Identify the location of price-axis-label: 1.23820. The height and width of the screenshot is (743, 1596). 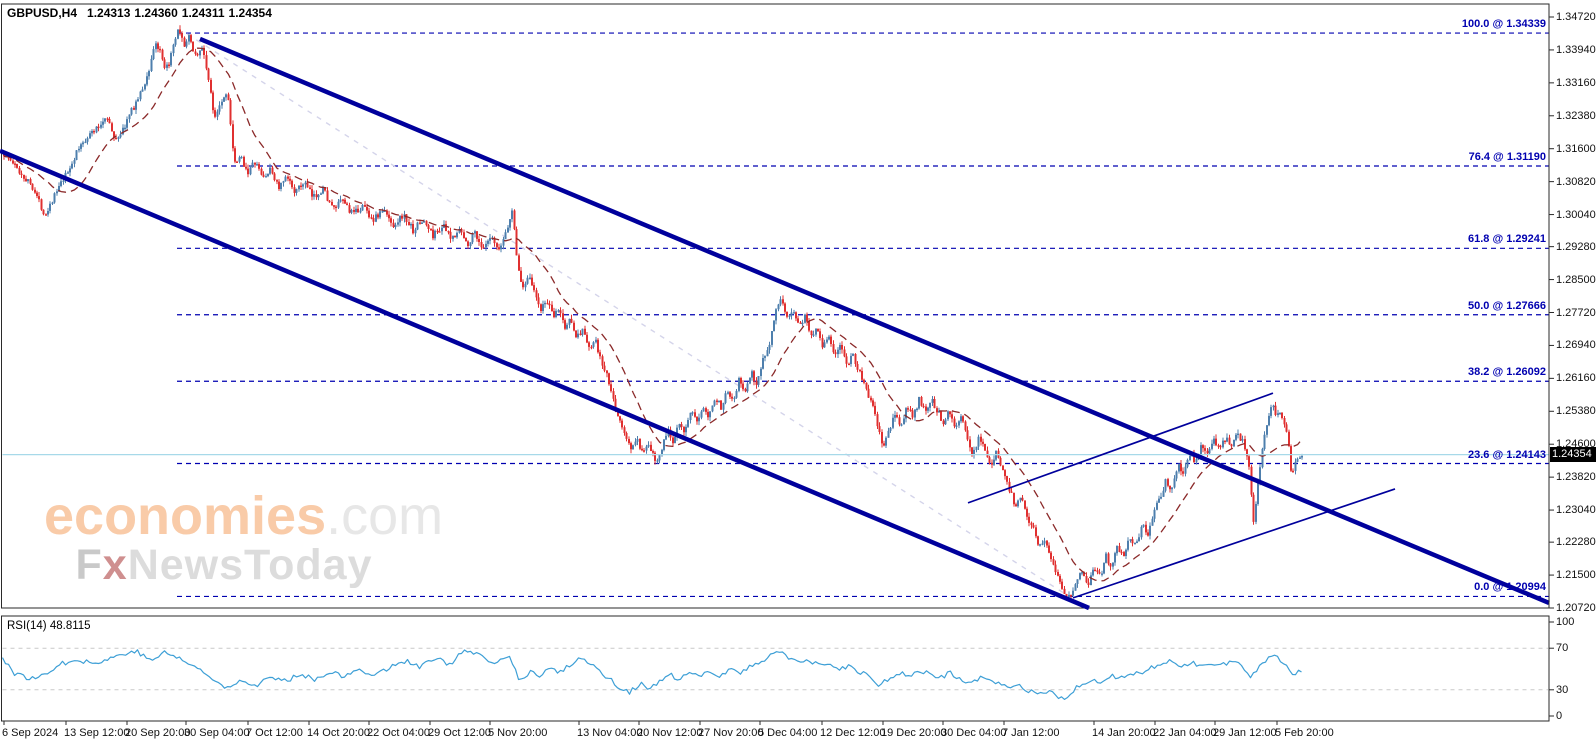
(1576, 477).